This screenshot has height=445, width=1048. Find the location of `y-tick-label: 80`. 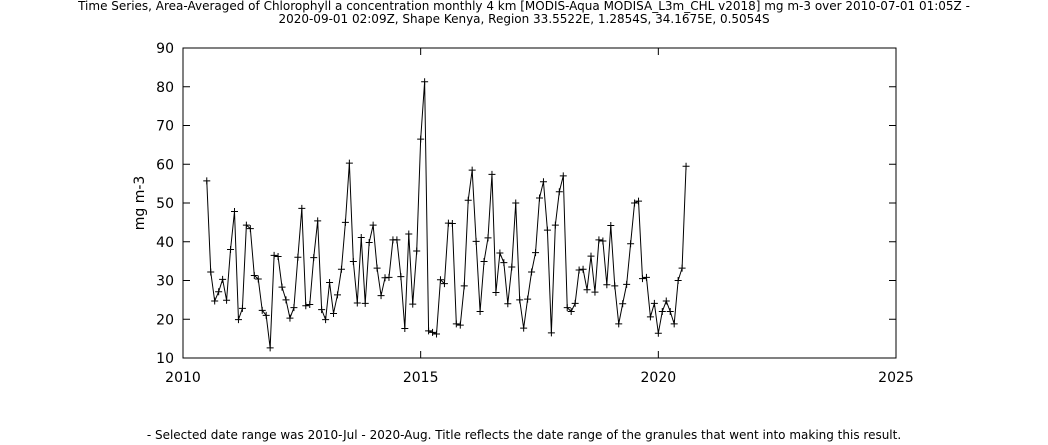

y-tick-label: 80 is located at coordinates (165, 88).